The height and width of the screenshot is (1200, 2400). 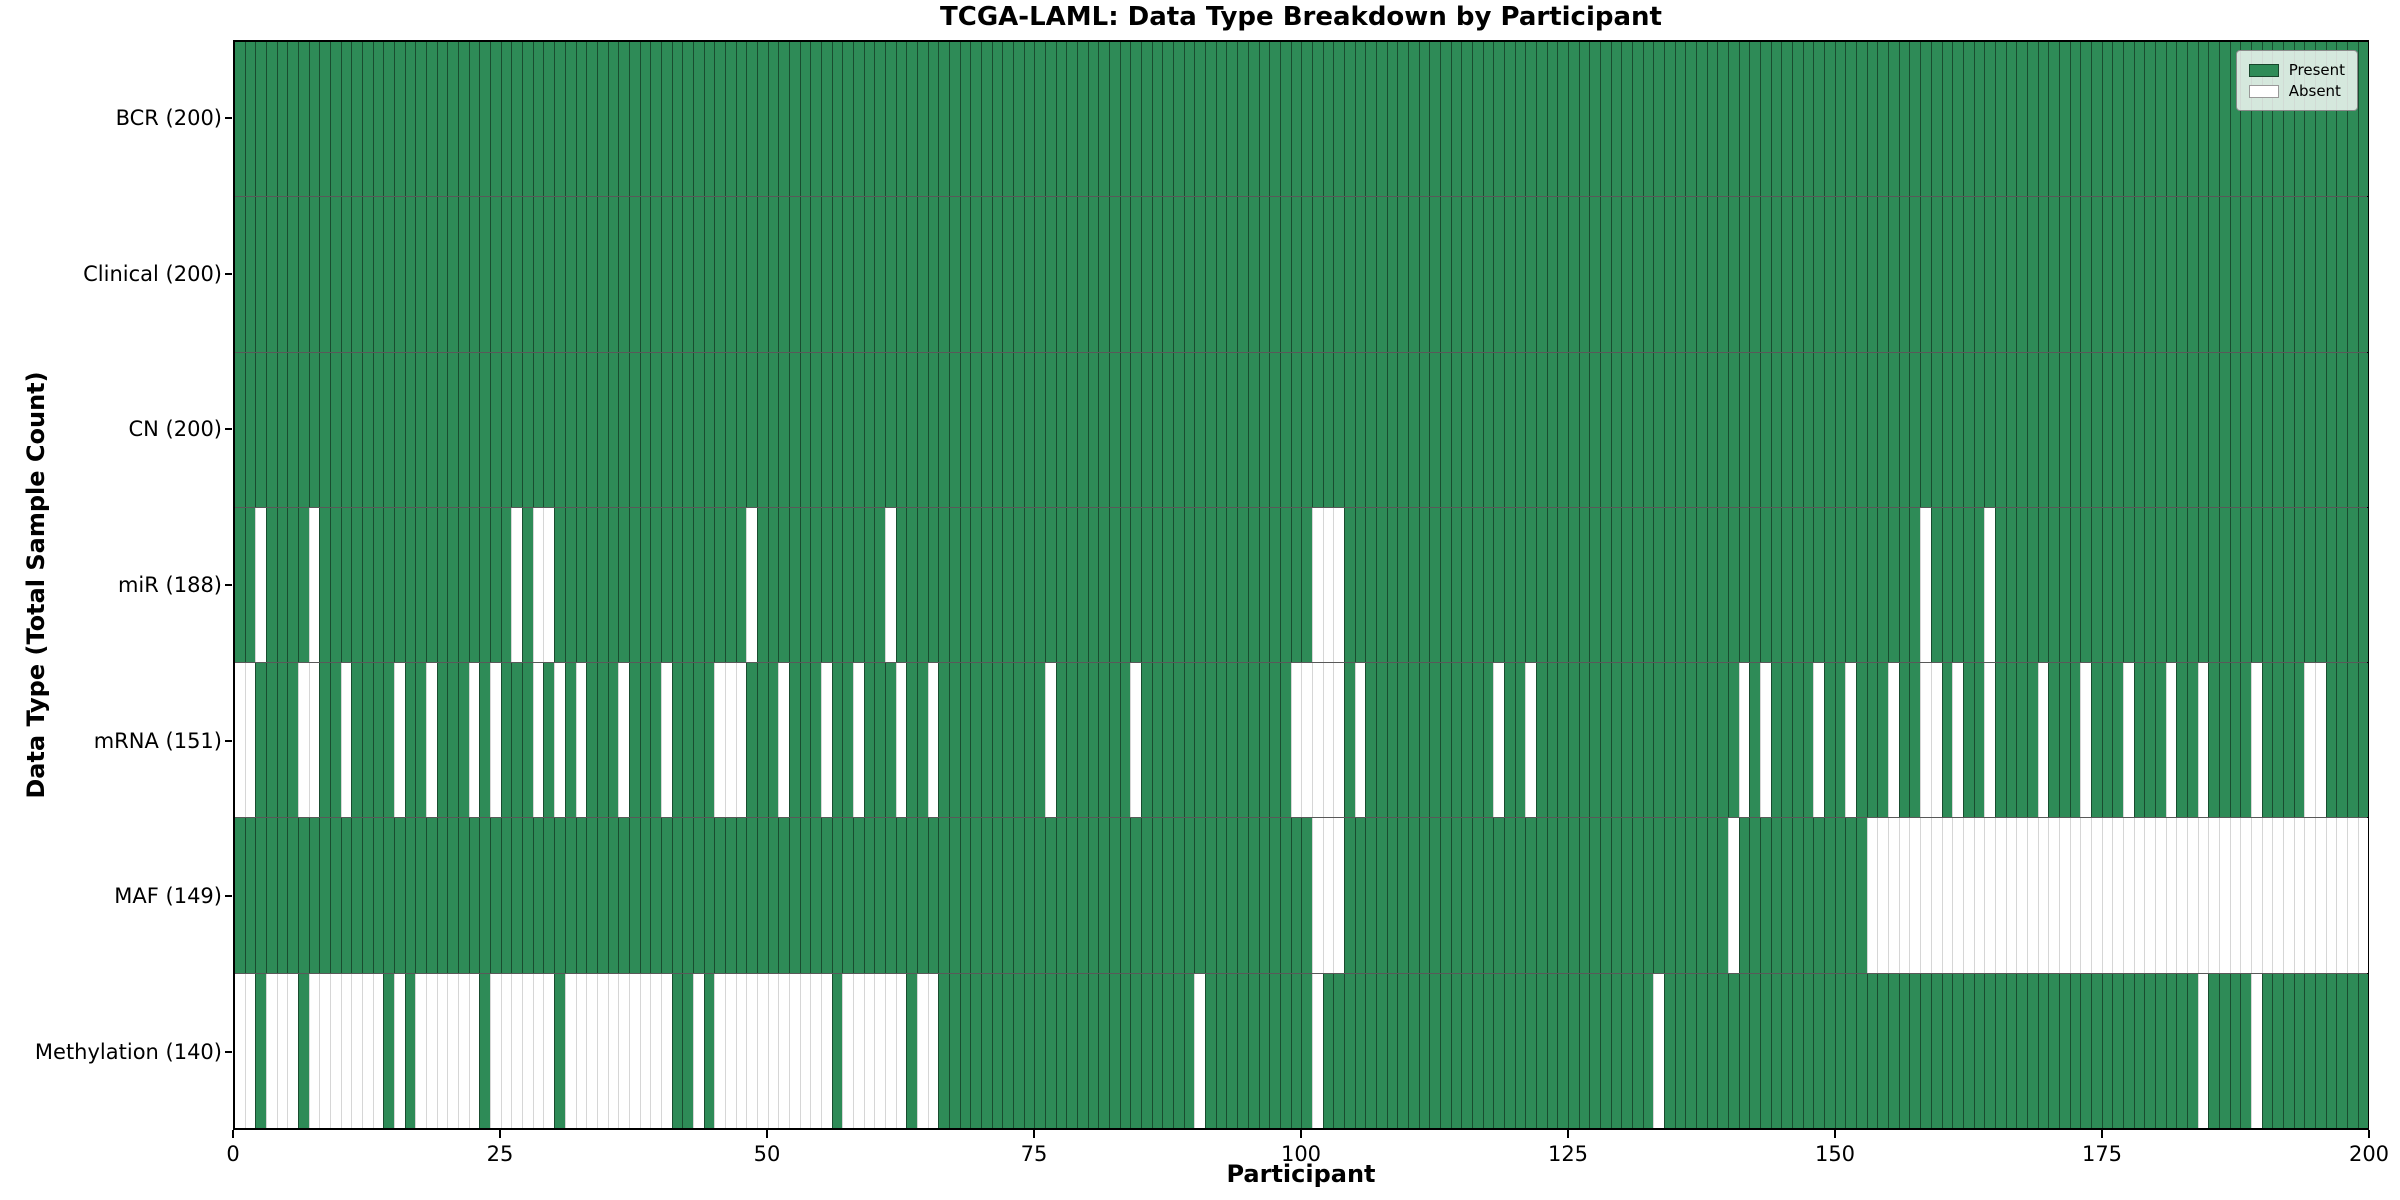 I want to click on x-tick-label-125: 125, so click(x=1568, y=1154).